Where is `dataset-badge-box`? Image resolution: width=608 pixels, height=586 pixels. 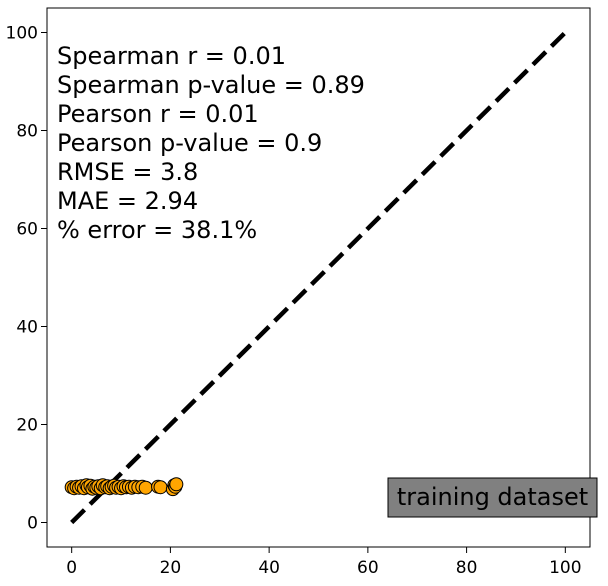 dataset-badge-box is located at coordinates (492, 497).